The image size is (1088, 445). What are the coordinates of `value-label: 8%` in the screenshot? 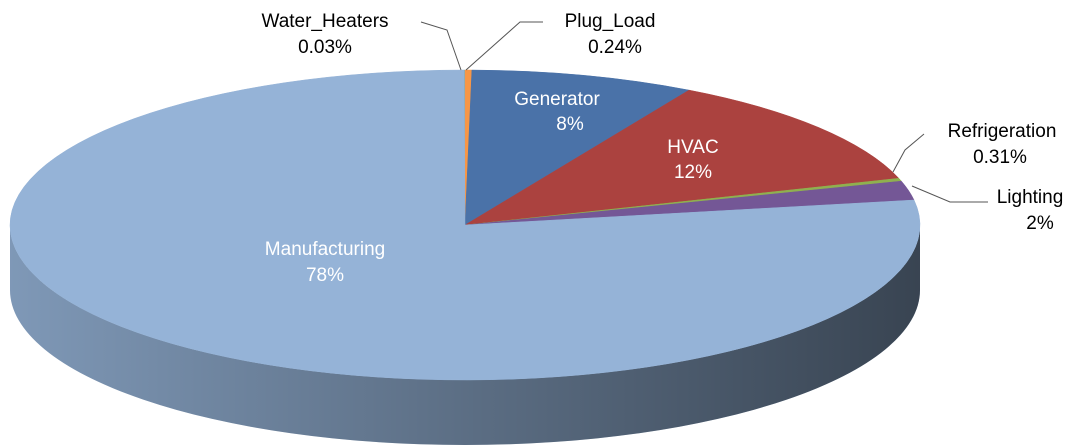 It's located at (570, 124).